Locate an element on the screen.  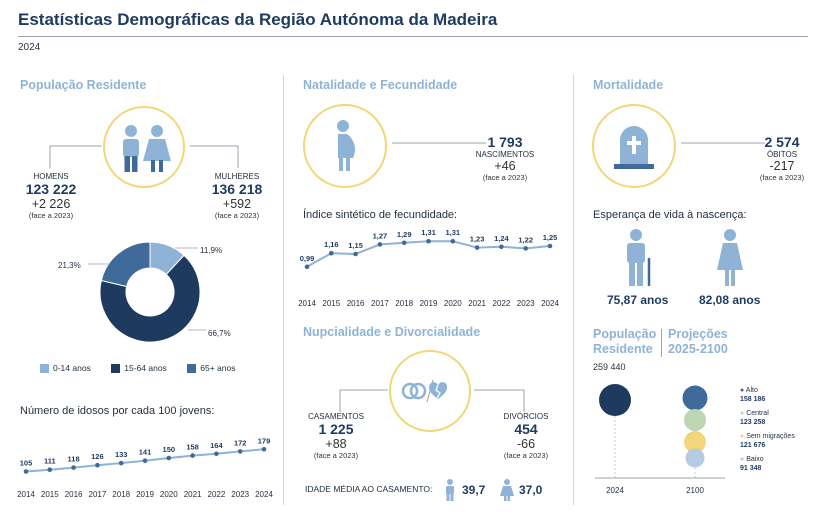
donut-label: 21,3% is located at coordinates (69, 265).